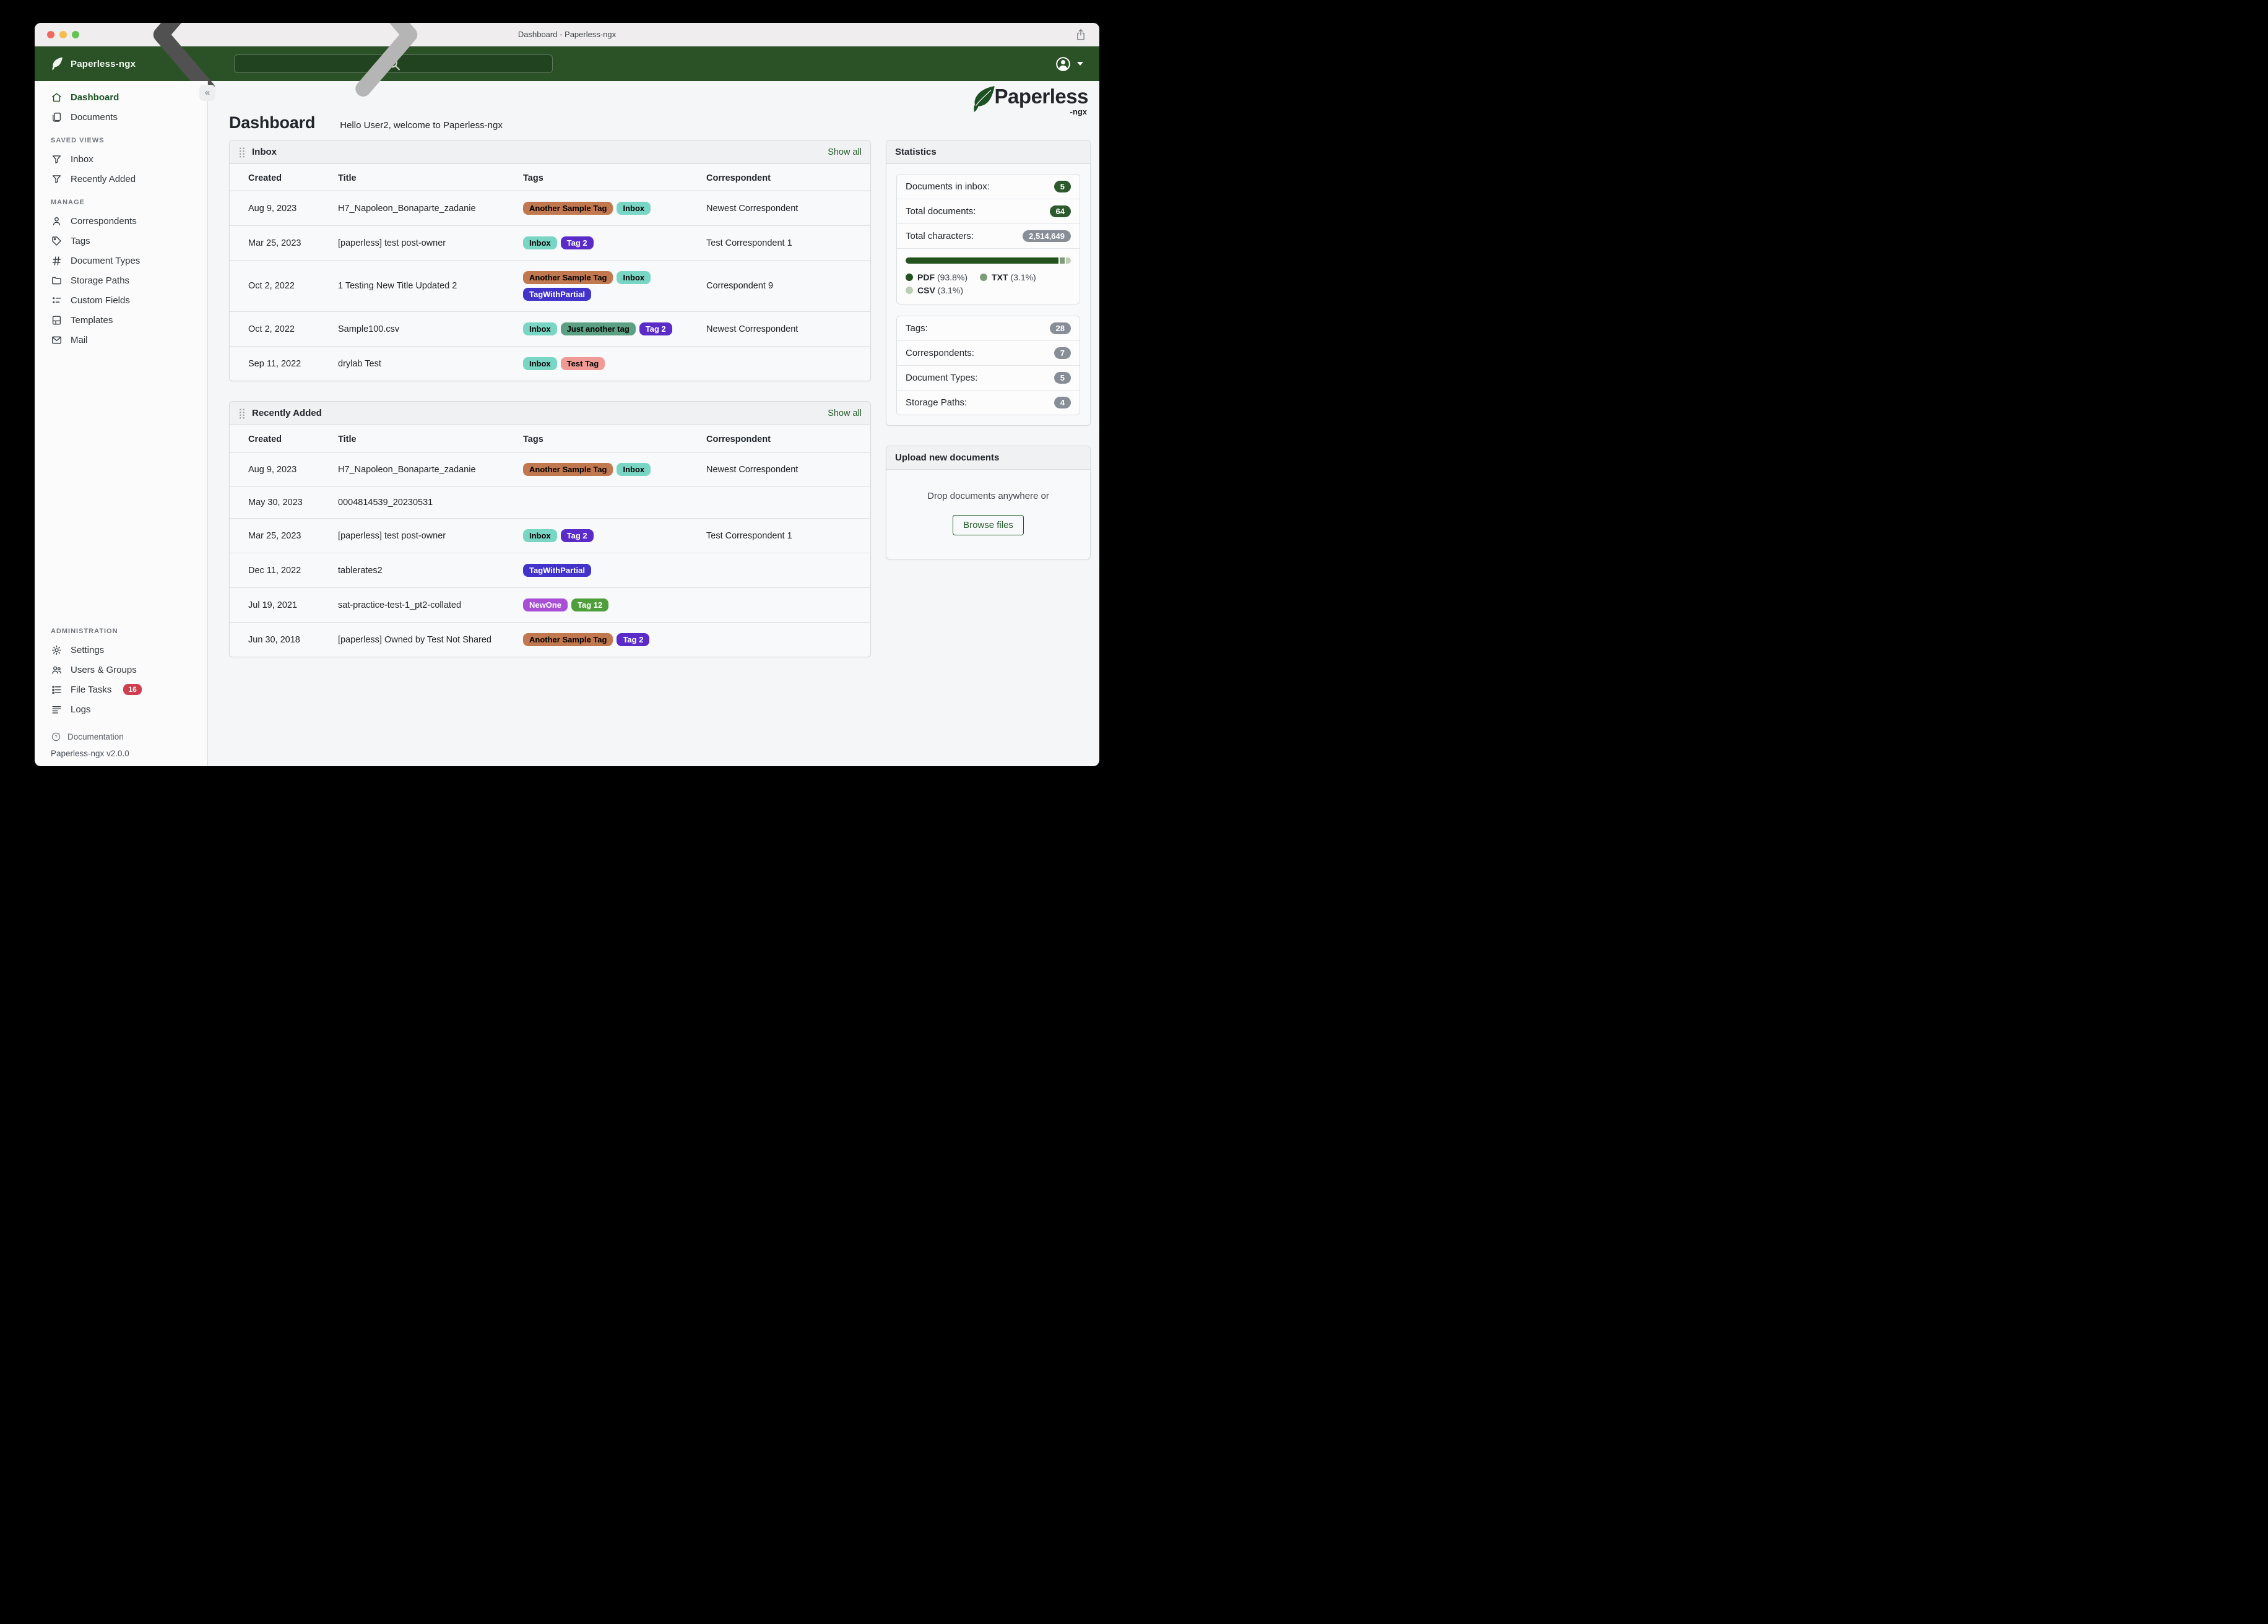 The width and height of the screenshot is (2268, 1624). I want to click on recently-added-card-header: Recently Added Show all, so click(550, 414).